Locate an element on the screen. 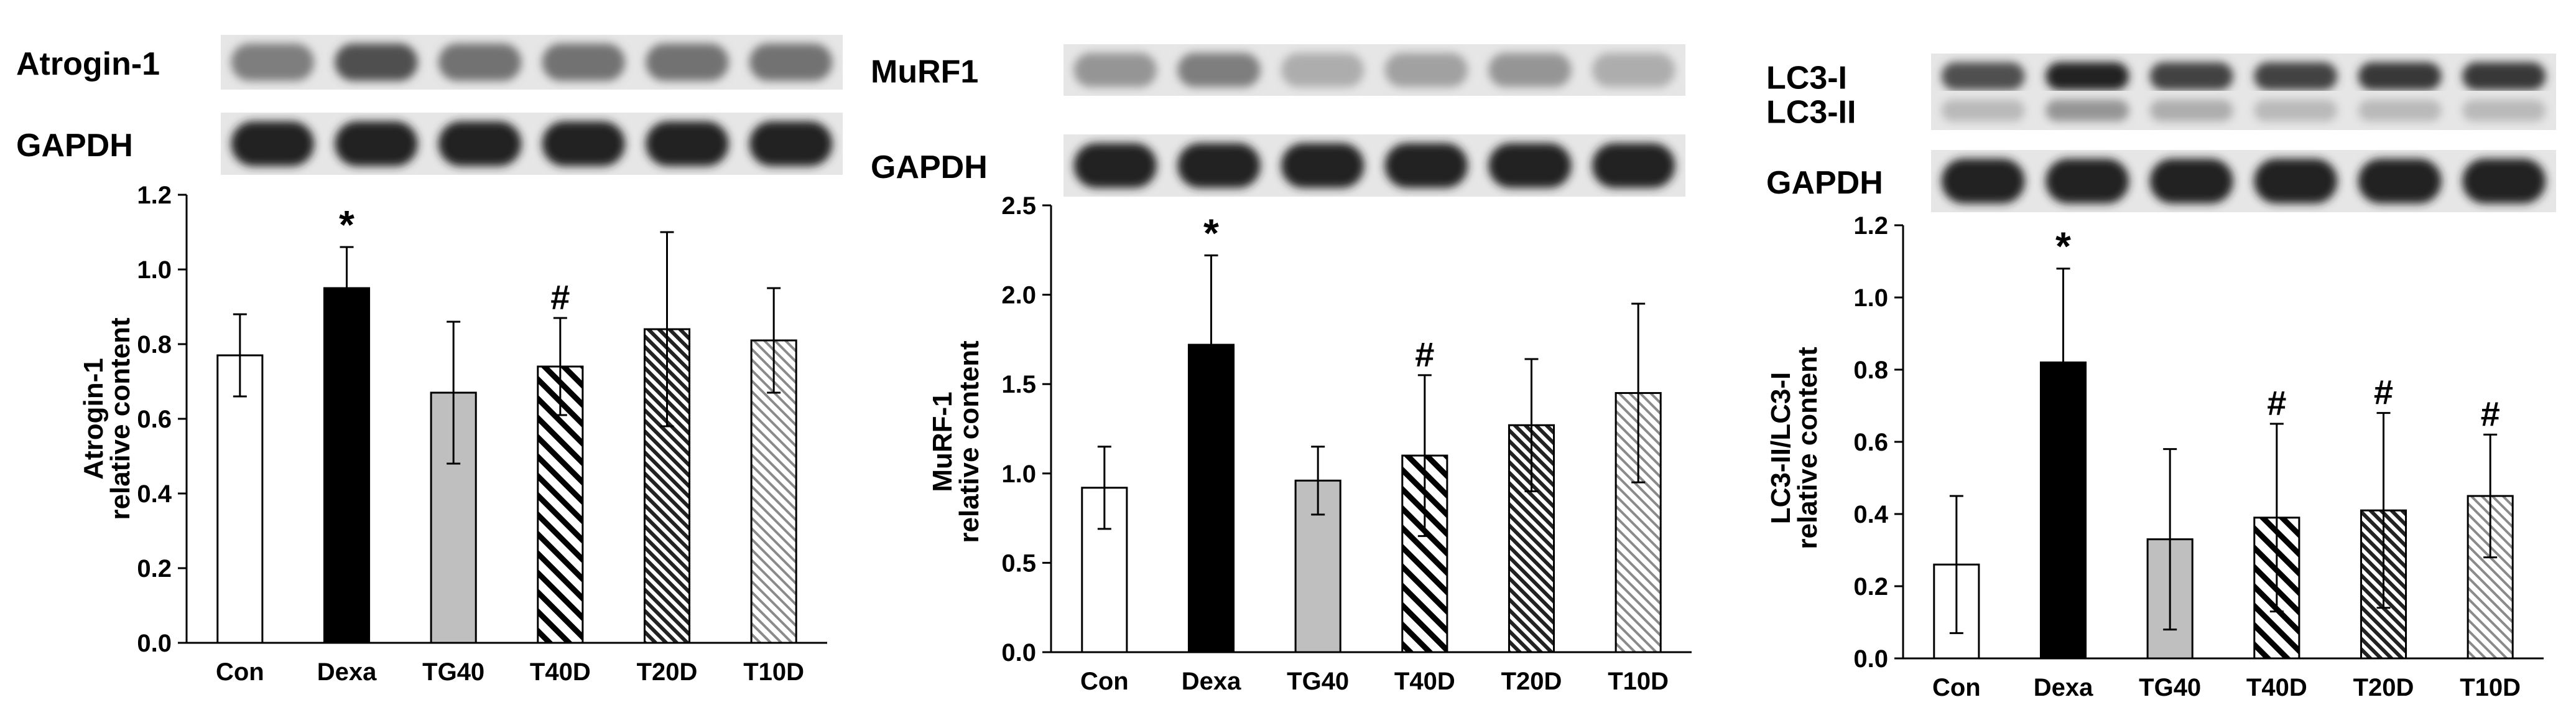  y-axis-label: MuRF-1 is located at coordinates (943, 442).